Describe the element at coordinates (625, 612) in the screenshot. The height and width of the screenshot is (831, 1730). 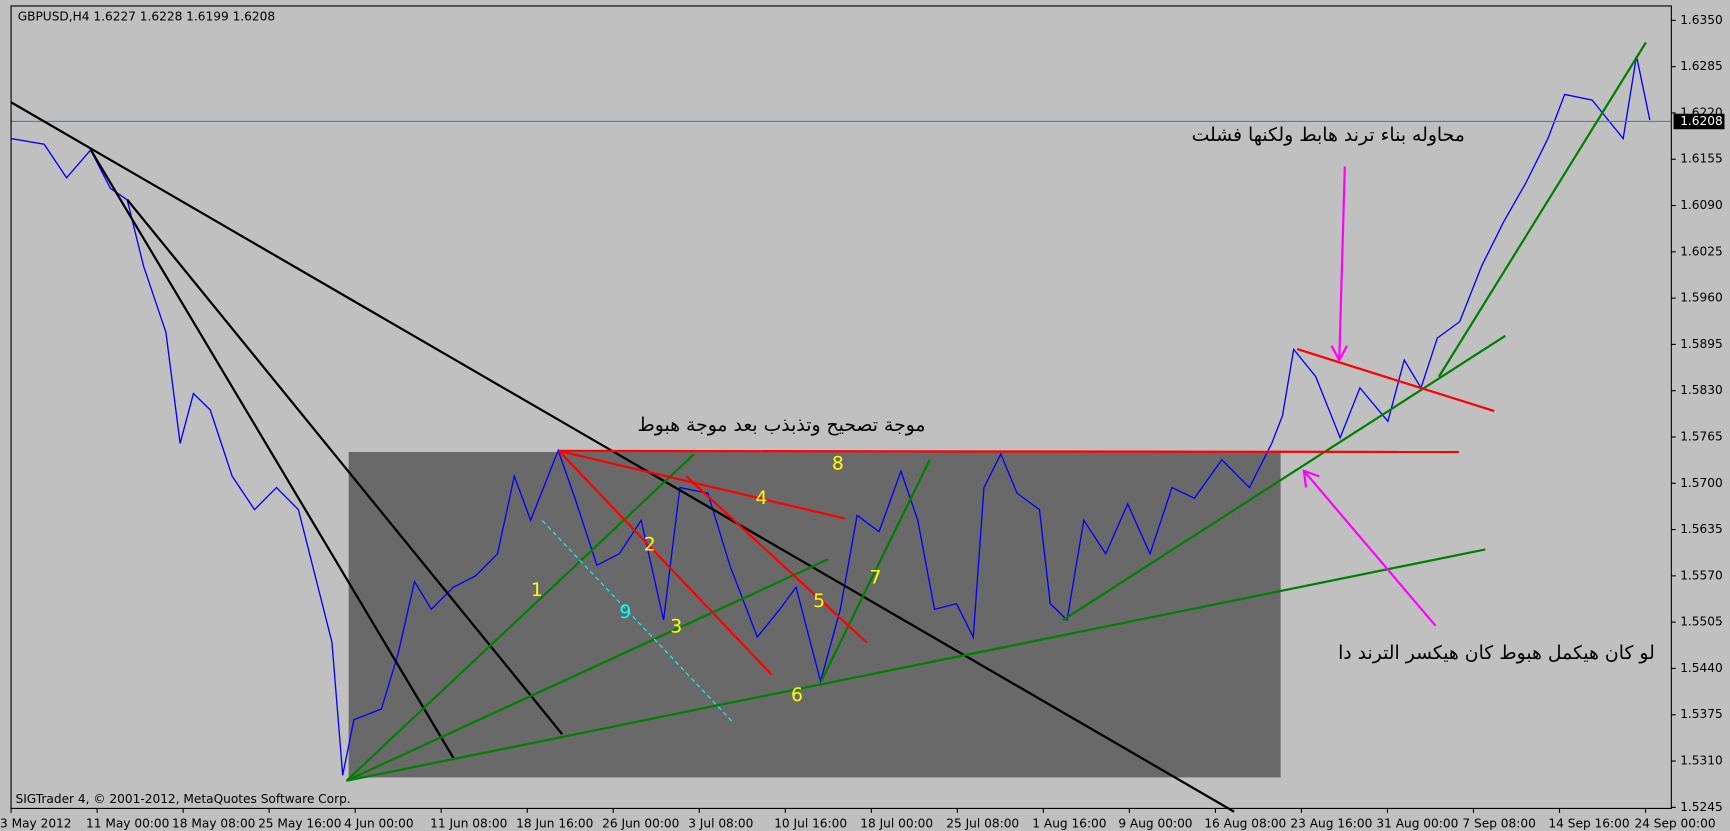
I see `wave-label: 9` at that location.